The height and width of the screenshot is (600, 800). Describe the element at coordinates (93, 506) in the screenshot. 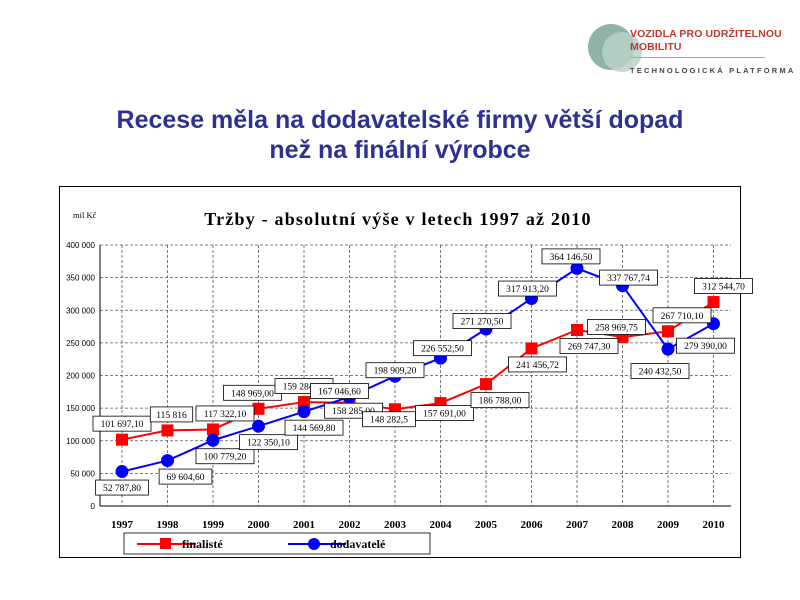

I see `y-tick-label: 0` at that location.